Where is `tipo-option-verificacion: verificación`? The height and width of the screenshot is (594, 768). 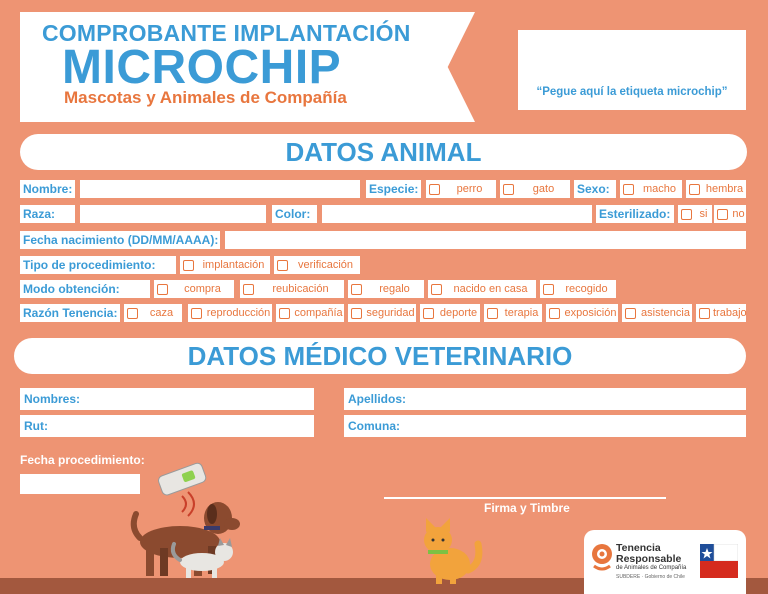 tipo-option-verificacion: verificación is located at coordinates (317, 265).